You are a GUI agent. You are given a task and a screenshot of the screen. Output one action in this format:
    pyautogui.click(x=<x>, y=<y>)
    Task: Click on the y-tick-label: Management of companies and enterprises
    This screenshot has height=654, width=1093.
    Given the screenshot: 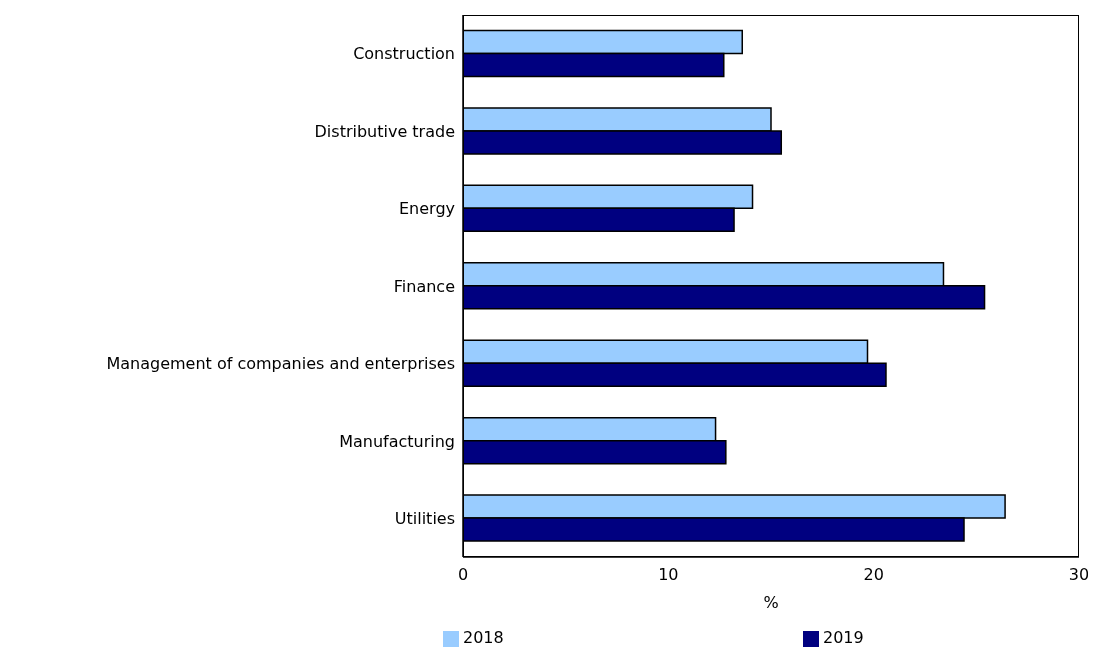 What is the action you would take?
    pyautogui.click(x=280, y=364)
    